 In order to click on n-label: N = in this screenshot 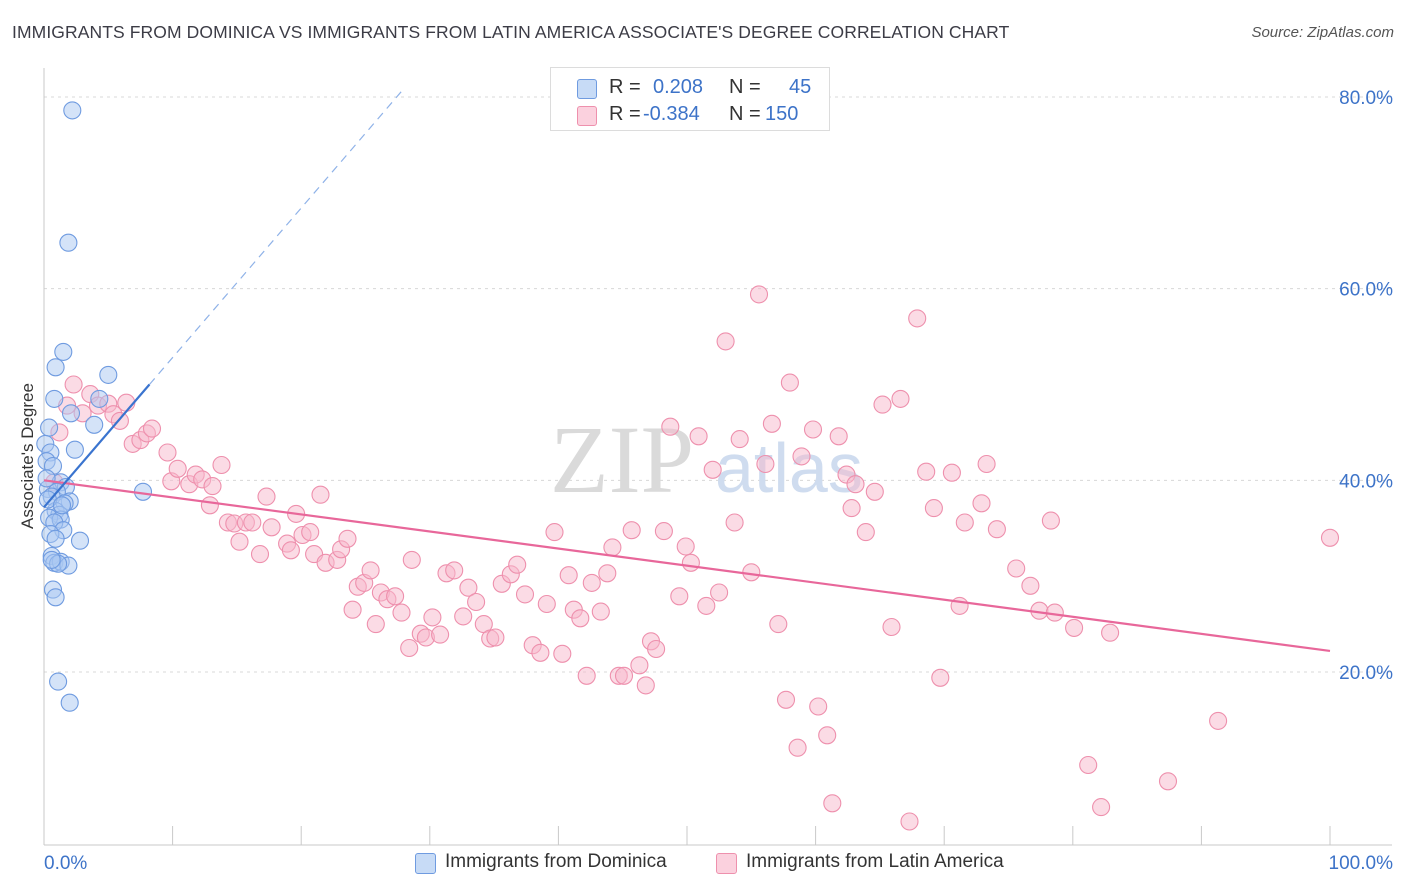, I will do `click(745, 114)`.